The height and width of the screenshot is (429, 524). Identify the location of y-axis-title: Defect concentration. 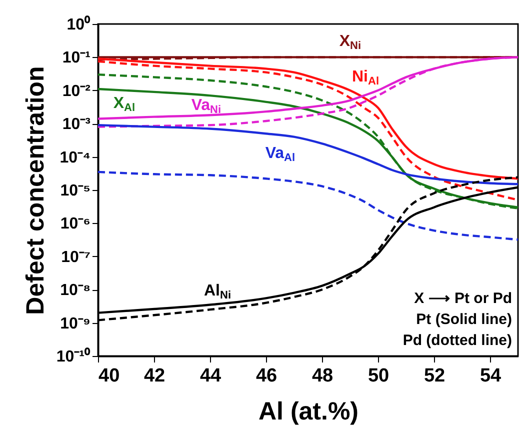
(35, 190).